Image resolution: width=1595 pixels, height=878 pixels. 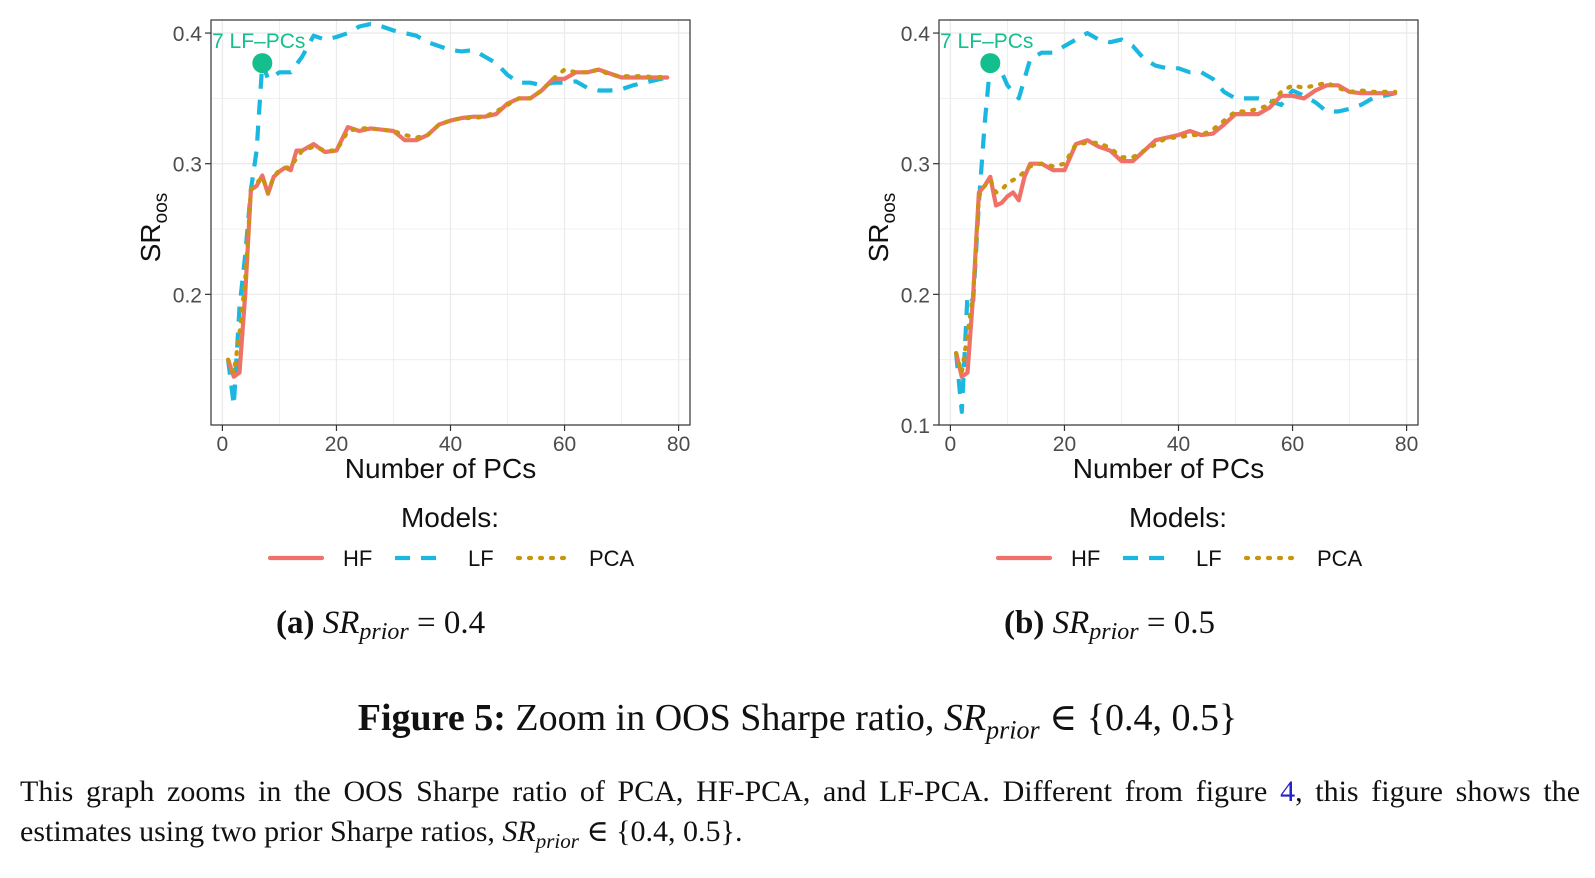 I want to click on caption-body-tail: ∈ {0.4, 0.5}., so click(x=660, y=831).